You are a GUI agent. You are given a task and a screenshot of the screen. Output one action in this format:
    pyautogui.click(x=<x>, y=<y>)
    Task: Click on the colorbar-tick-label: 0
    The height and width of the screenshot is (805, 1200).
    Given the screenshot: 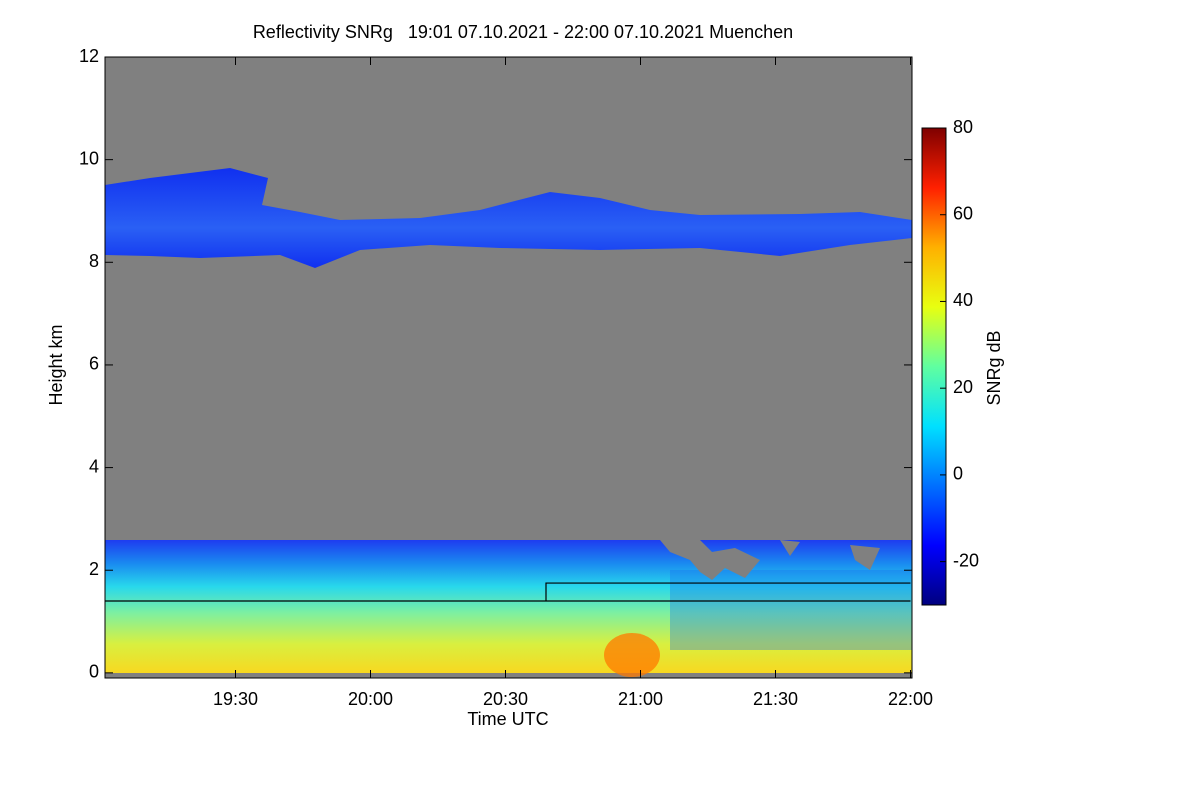 What is the action you would take?
    pyautogui.click(x=958, y=474)
    